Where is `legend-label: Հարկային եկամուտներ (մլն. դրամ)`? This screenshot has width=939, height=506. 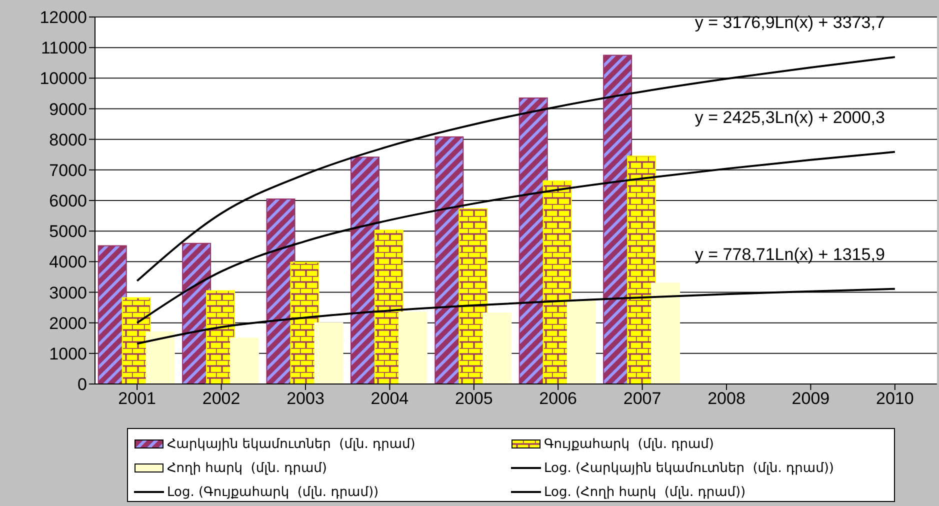
legend-label: Հարկային եկամուտներ (մլն. դրամ) is located at coordinates (291, 444).